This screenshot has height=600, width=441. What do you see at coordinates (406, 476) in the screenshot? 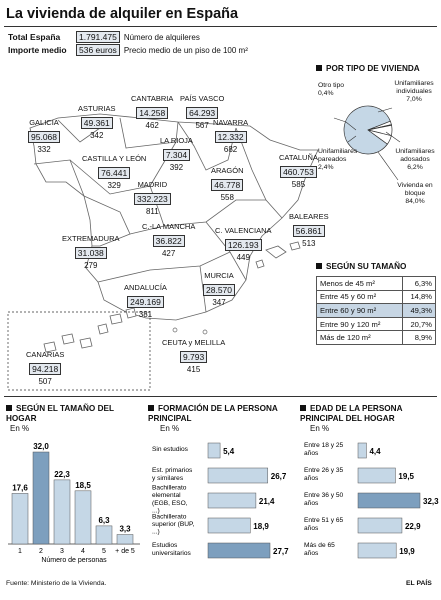
I see `edad-value-label: 19,5` at bounding box center [406, 476].